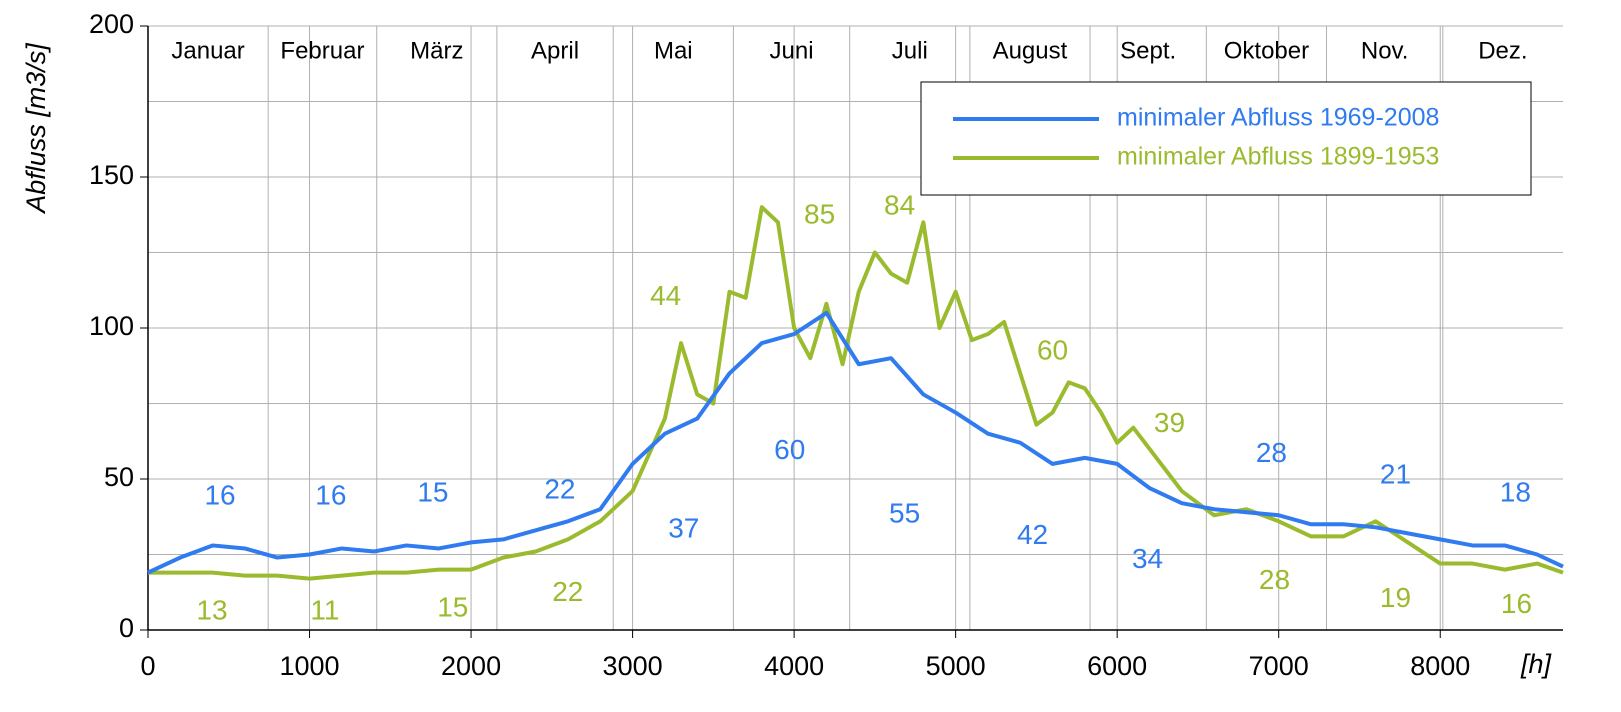 The height and width of the screenshot is (712, 1621). I want to click on x-tick-label: 1000, so click(309, 666).